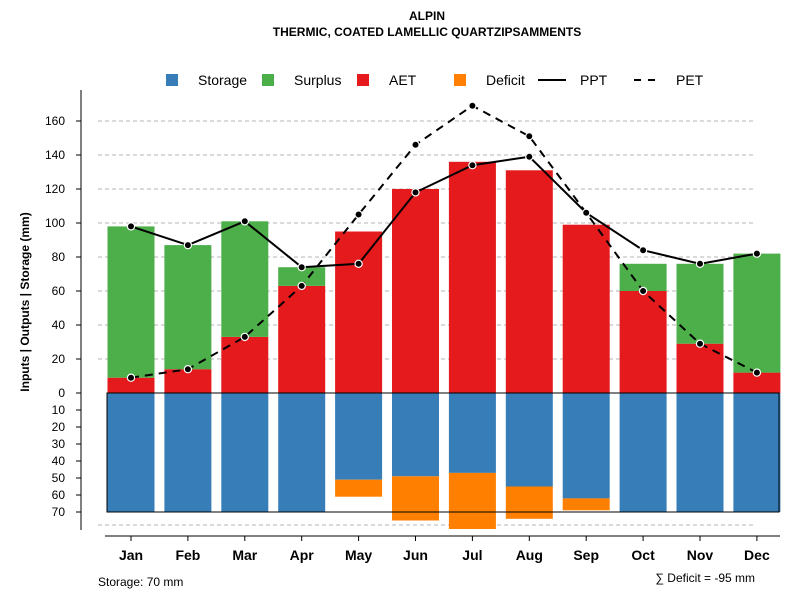 This screenshot has width=800, height=600. I want to click on deficit-bar-may, so click(359, 488).